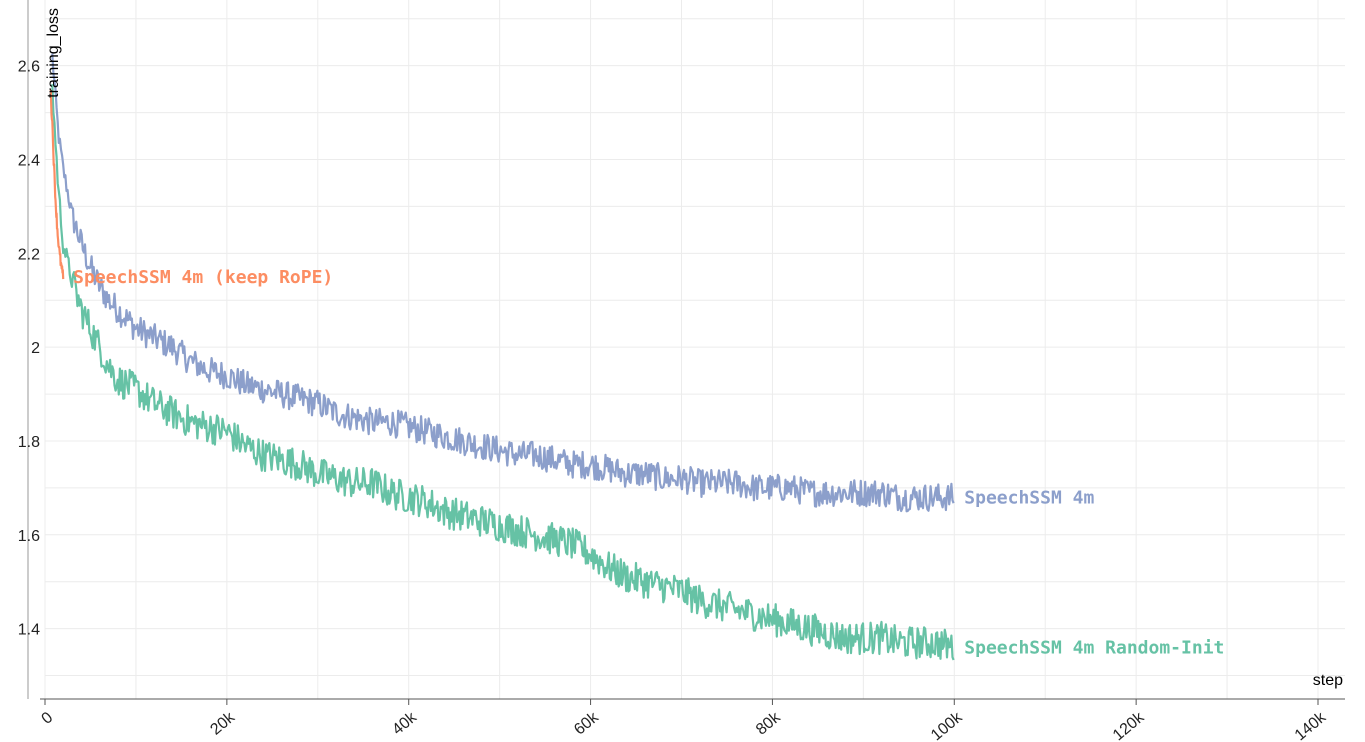 The height and width of the screenshot is (742, 1365). I want to click on y-tick-label: 2, so click(35, 348).